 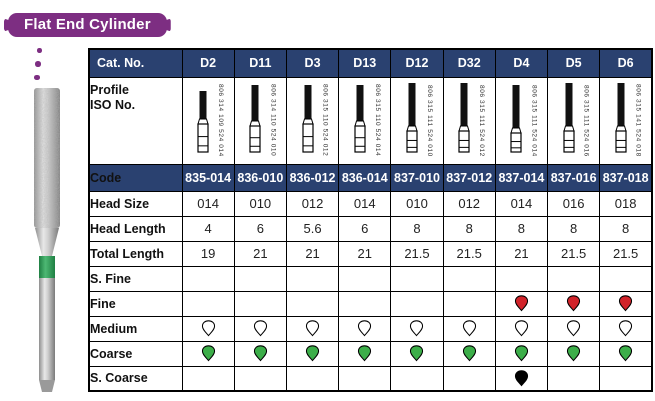 What do you see at coordinates (273, 120) in the screenshot?
I see `iso-number: 806 314 110 524 010` at bounding box center [273, 120].